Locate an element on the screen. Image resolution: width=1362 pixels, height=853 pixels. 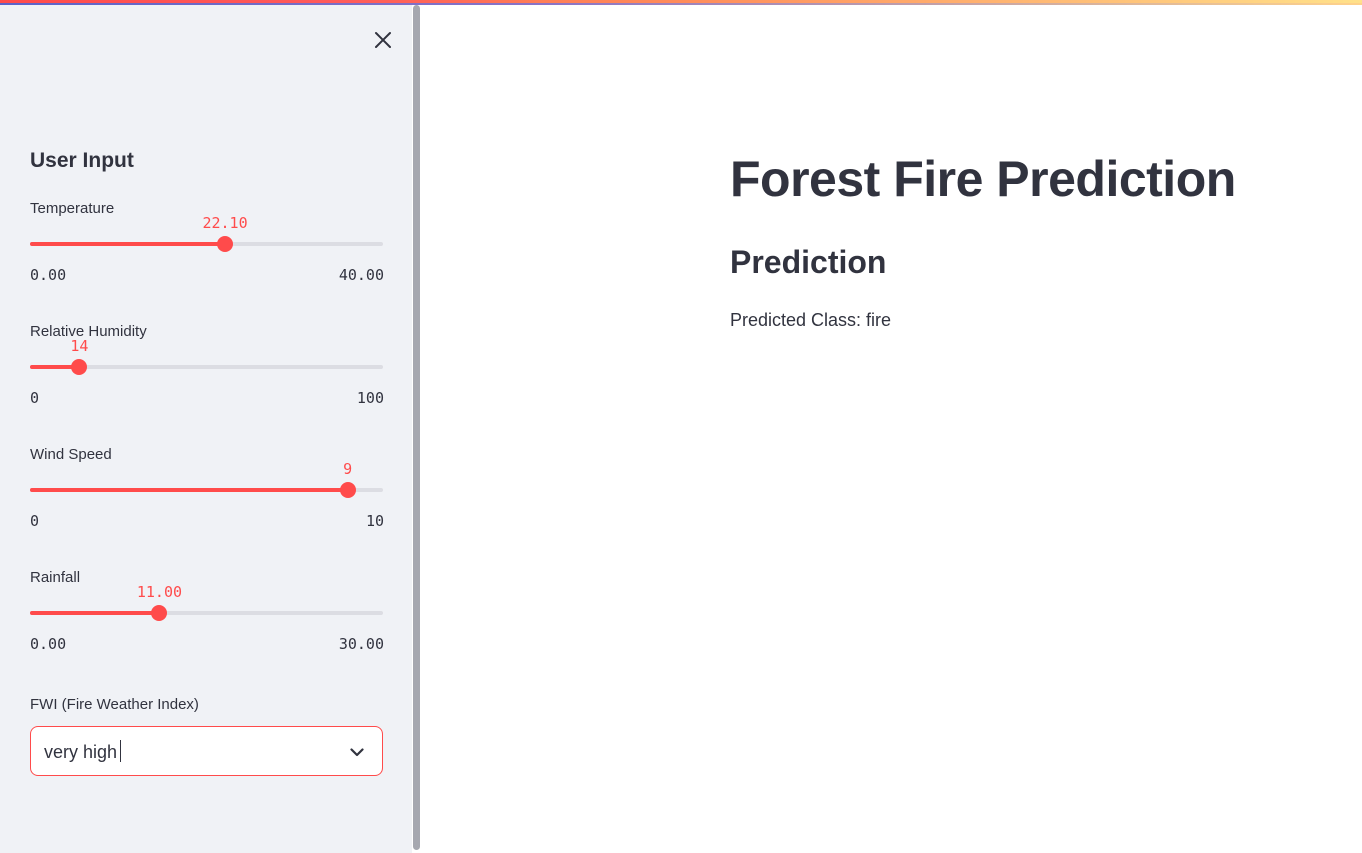
relative-humidity-slider: Relative Humidity 14 0 100 is located at coordinates (207, 371).